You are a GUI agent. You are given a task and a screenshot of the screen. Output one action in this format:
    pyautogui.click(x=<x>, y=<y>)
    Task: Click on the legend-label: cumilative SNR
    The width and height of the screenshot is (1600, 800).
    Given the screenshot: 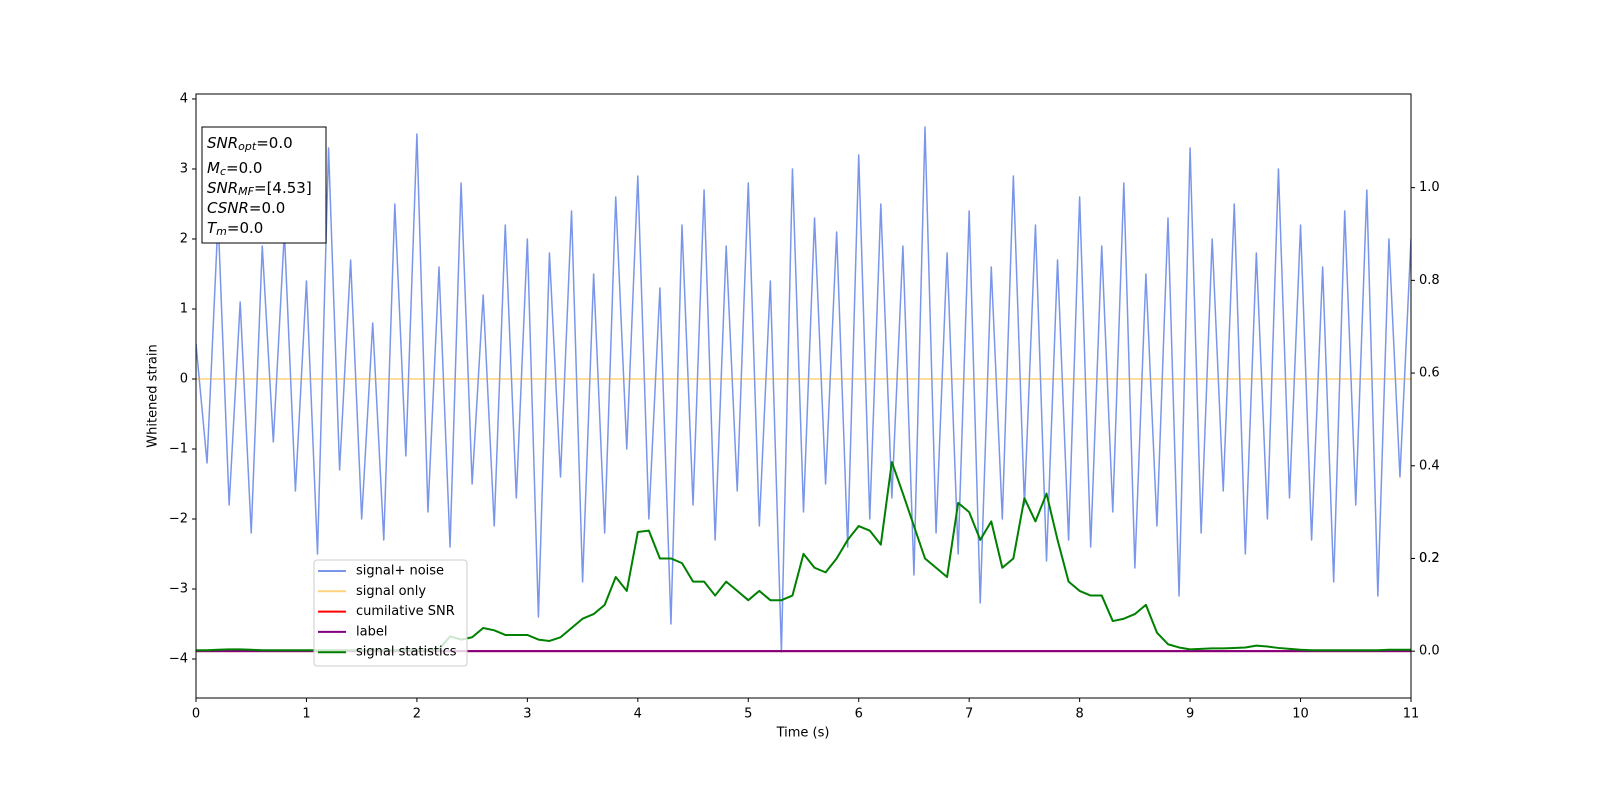 What is the action you would take?
    pyautogui.click(x=405, y=611)
    